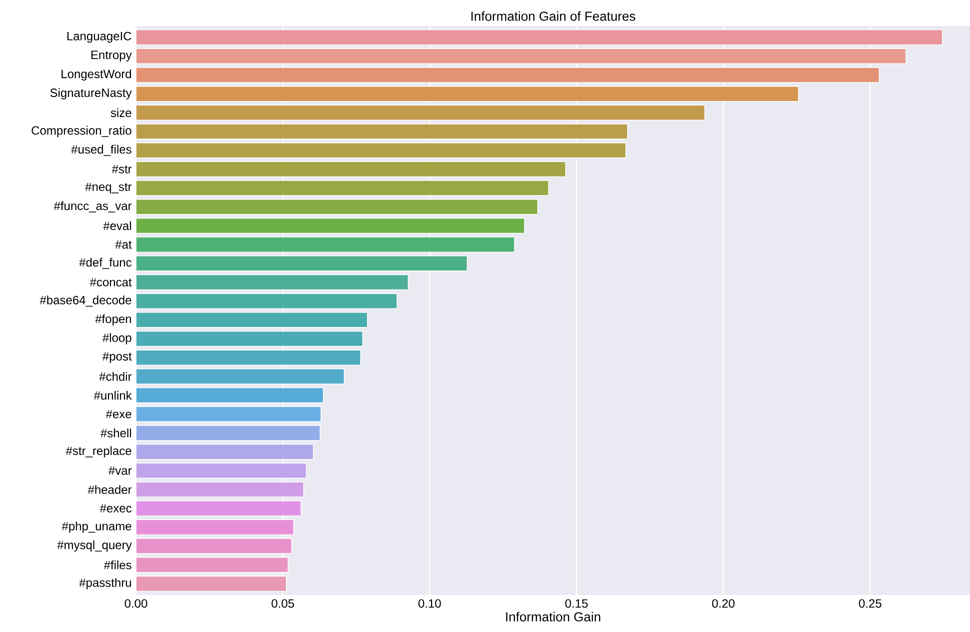 The image size is (970, 632). Describe the element at coordinates (94, 546) in the screenshot. I see `y-tick-label: #mysql_query` at that location.